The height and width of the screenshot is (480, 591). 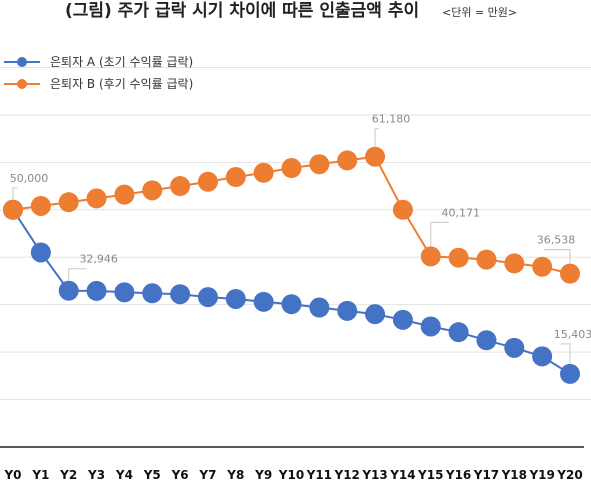 I want to click on x-tick-label: Y10, so click(x=291, y=474).